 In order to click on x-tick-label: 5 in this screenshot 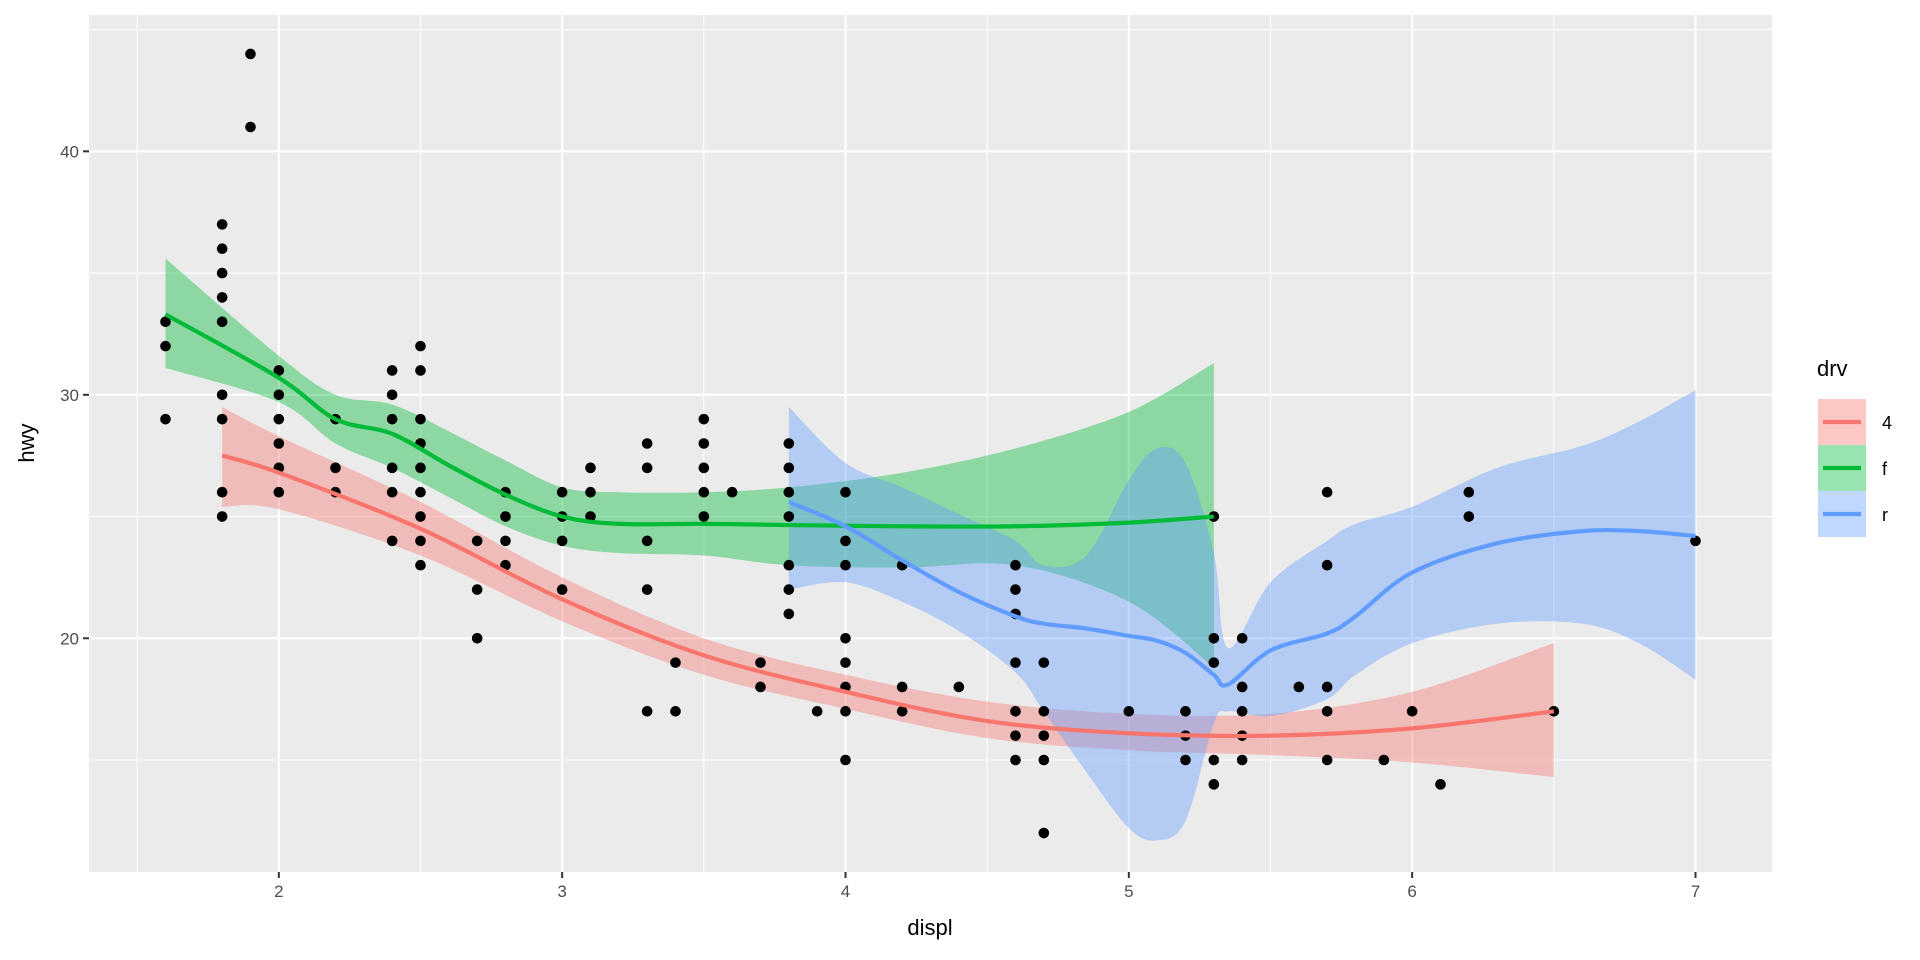, I will do `click(1128, 891)`.